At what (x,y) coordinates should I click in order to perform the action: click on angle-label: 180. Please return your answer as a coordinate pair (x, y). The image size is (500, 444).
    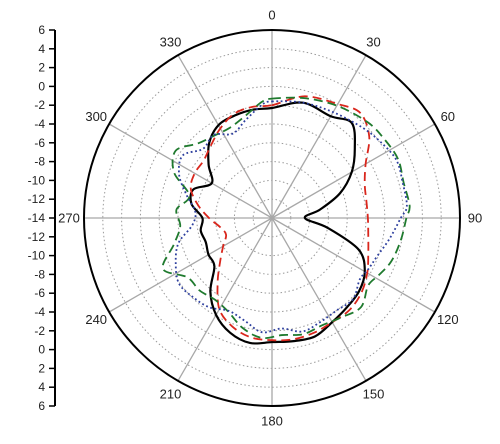
    Looking at the image, I should click on (272, 421).